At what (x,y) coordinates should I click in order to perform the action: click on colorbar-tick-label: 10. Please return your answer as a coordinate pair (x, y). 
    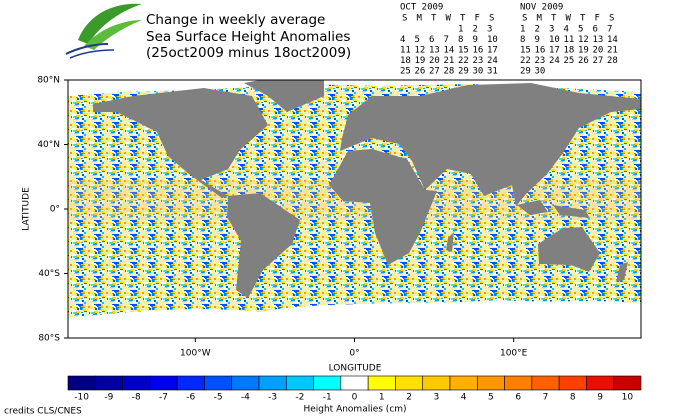
    Looking at the image, I should click on (628, 398).